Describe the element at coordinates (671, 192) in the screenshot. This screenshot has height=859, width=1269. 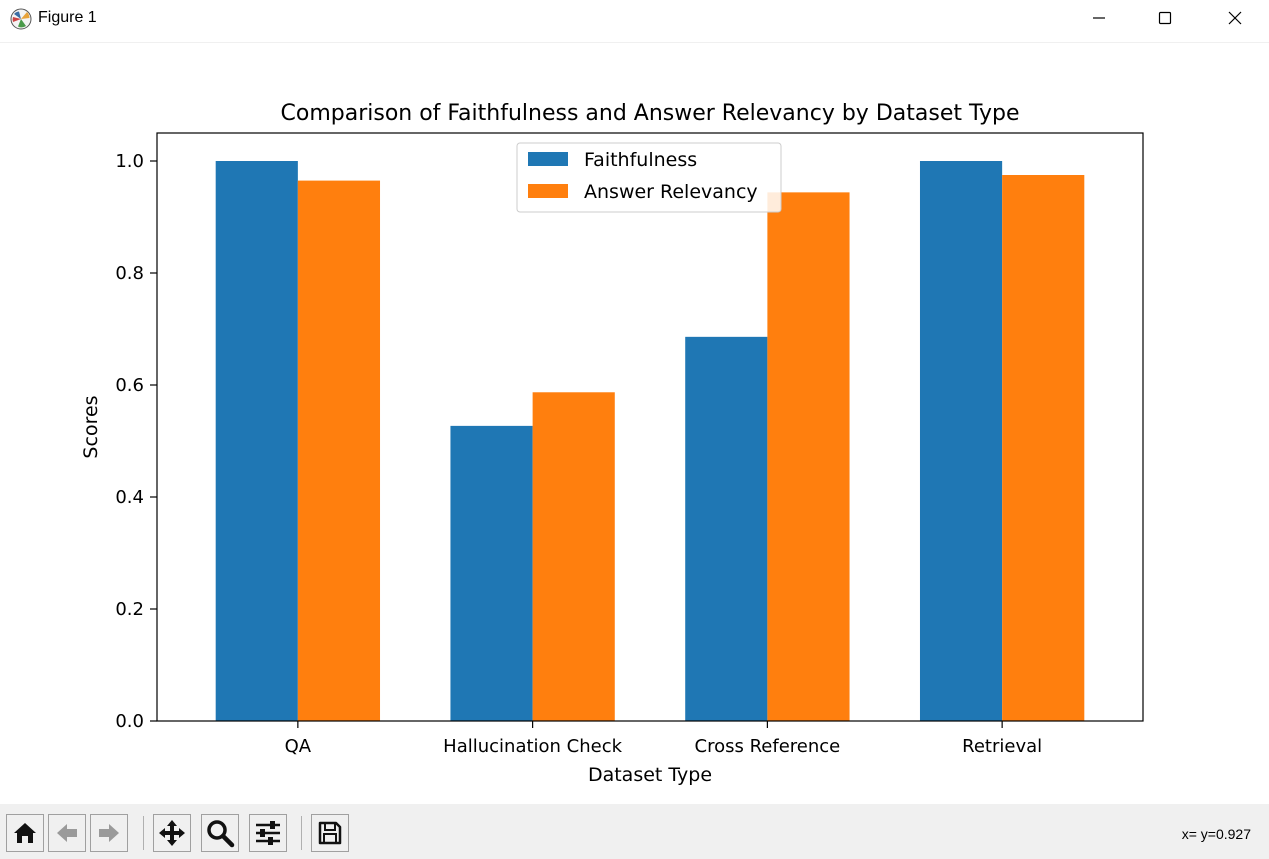
I see `legend-label-answer-relevancy: Answer Relevancy` at that location.